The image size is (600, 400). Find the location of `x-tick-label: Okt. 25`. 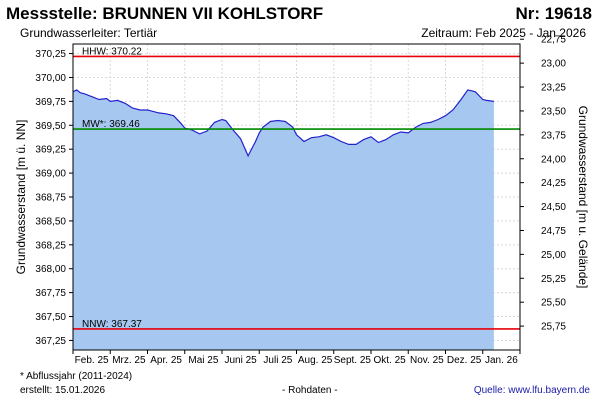

x-tick-label: Okt. 25 is located at coordinates (390, 360).